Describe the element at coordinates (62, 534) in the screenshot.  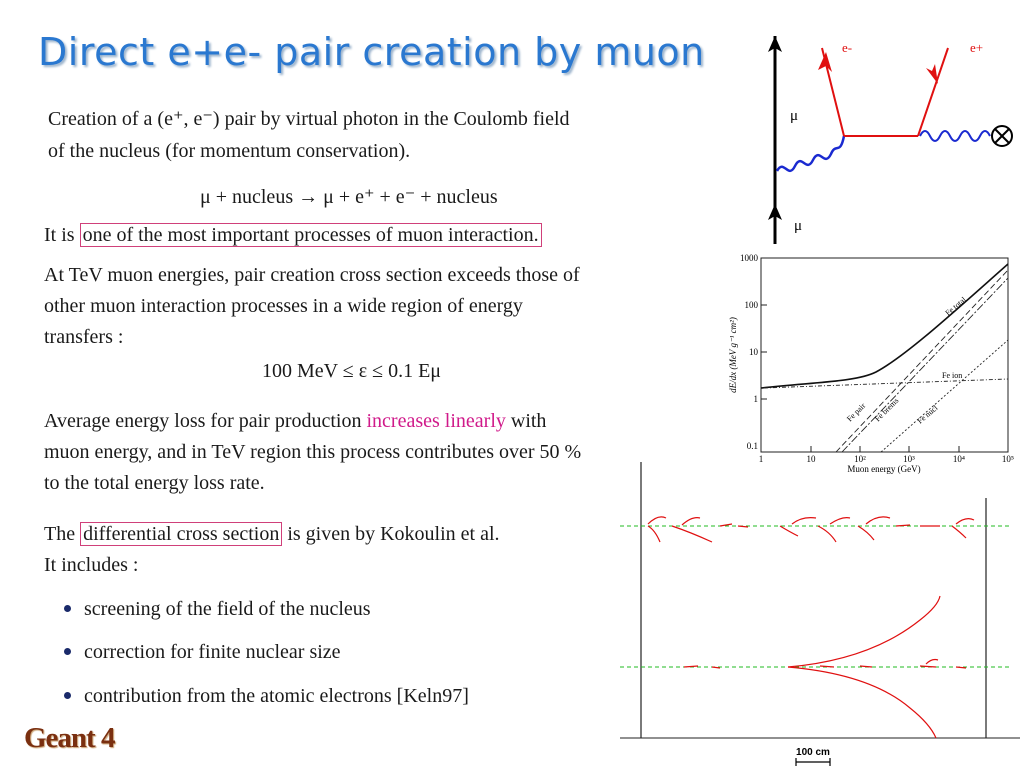
I see `diff-prefix: The` at that location.